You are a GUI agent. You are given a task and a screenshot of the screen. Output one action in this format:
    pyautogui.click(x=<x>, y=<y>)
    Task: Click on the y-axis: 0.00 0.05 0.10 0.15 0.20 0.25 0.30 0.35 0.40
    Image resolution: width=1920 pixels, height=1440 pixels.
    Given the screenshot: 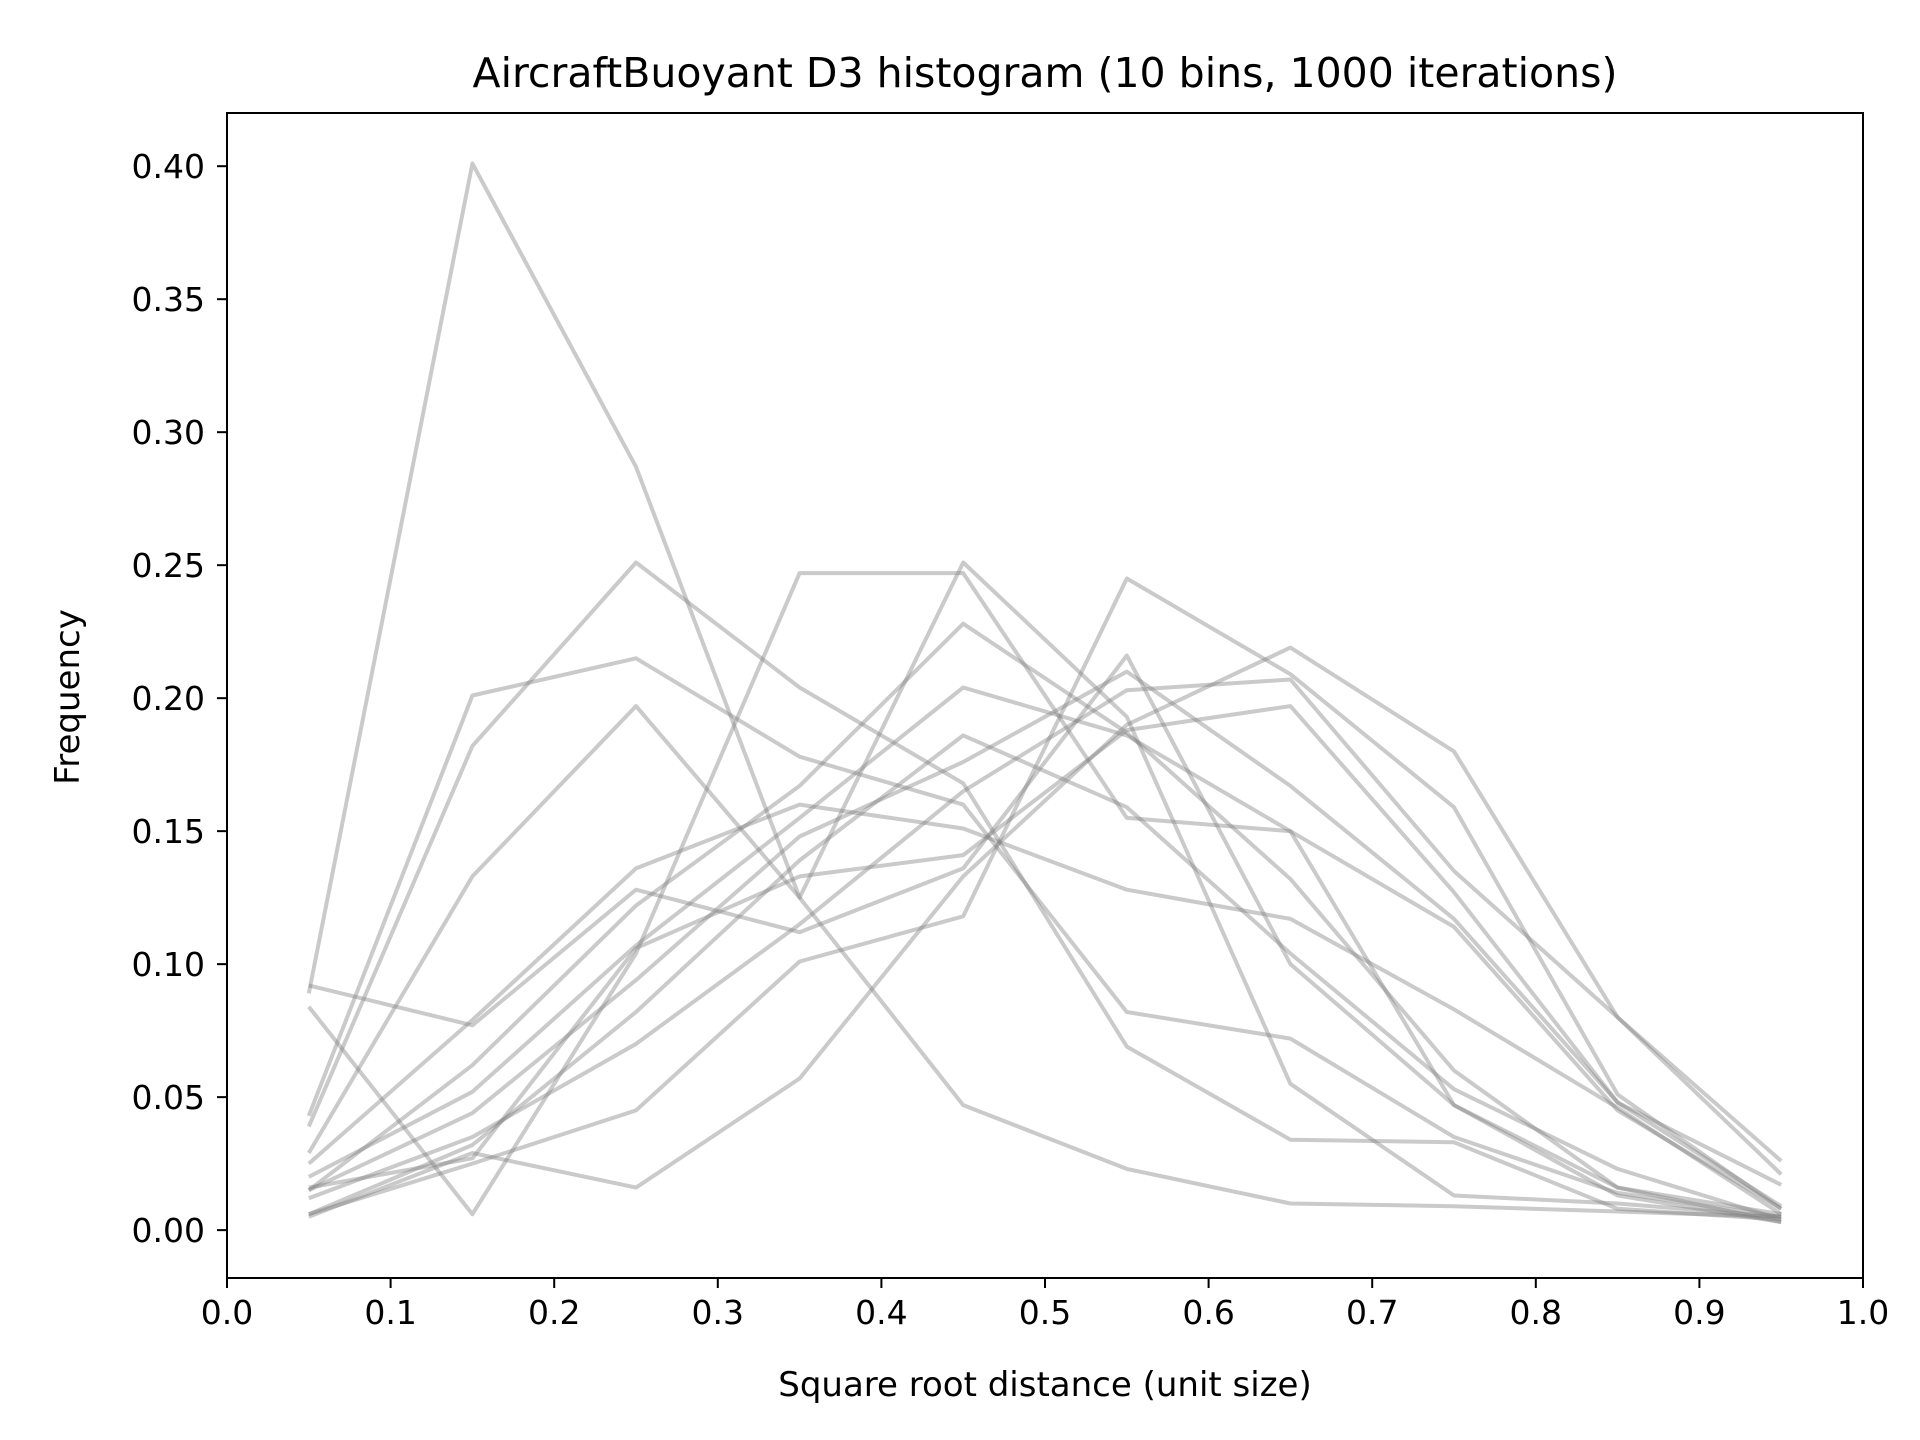 What is the action you would take?
    pyautogui.click(x=179, y=698)
    